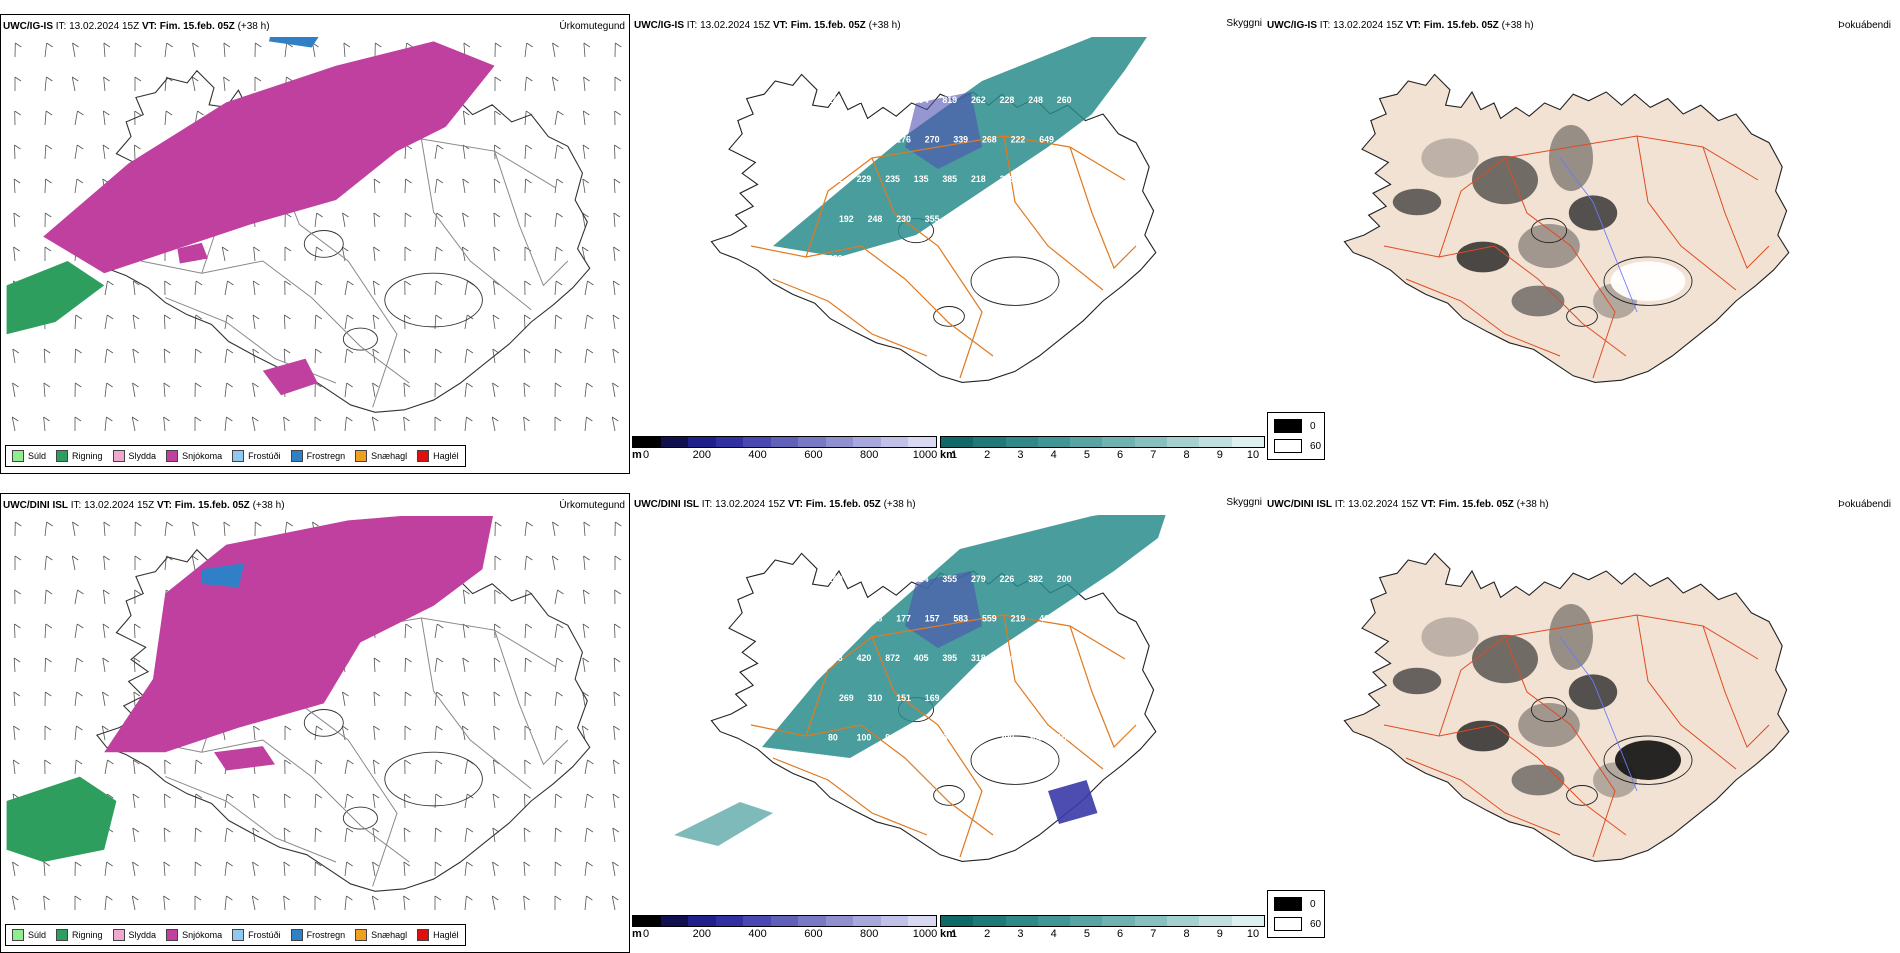  Describe the element at coordinates (202, 935) in the screenshot. I see `legend-label: Snjókoma` at that location.